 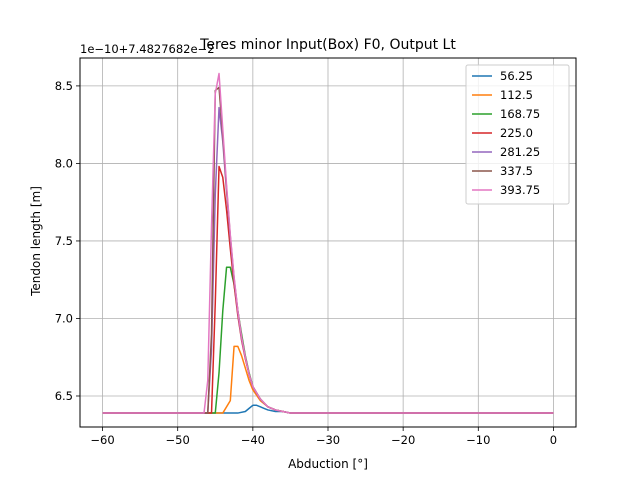 I want to click on legend-label-4: 281.25, so click(x=520, y=152).